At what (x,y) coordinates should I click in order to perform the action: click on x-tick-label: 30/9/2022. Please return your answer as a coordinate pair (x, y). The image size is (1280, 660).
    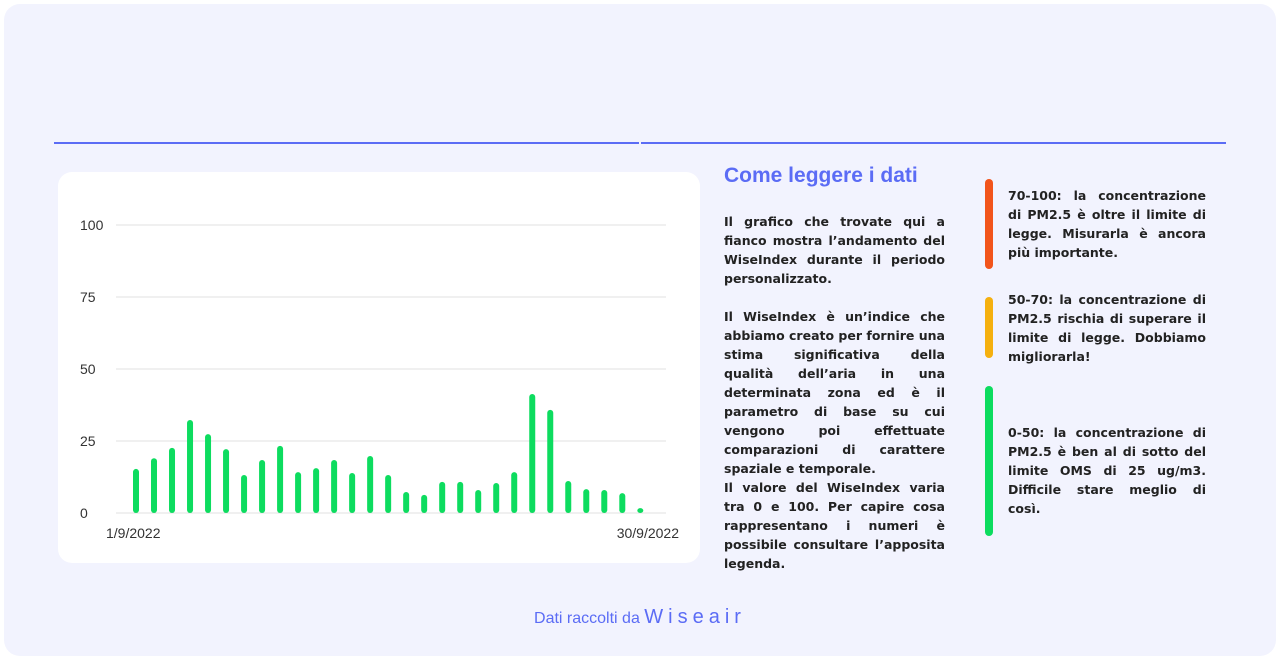
    Looking at the image, I should click on (648, 533).